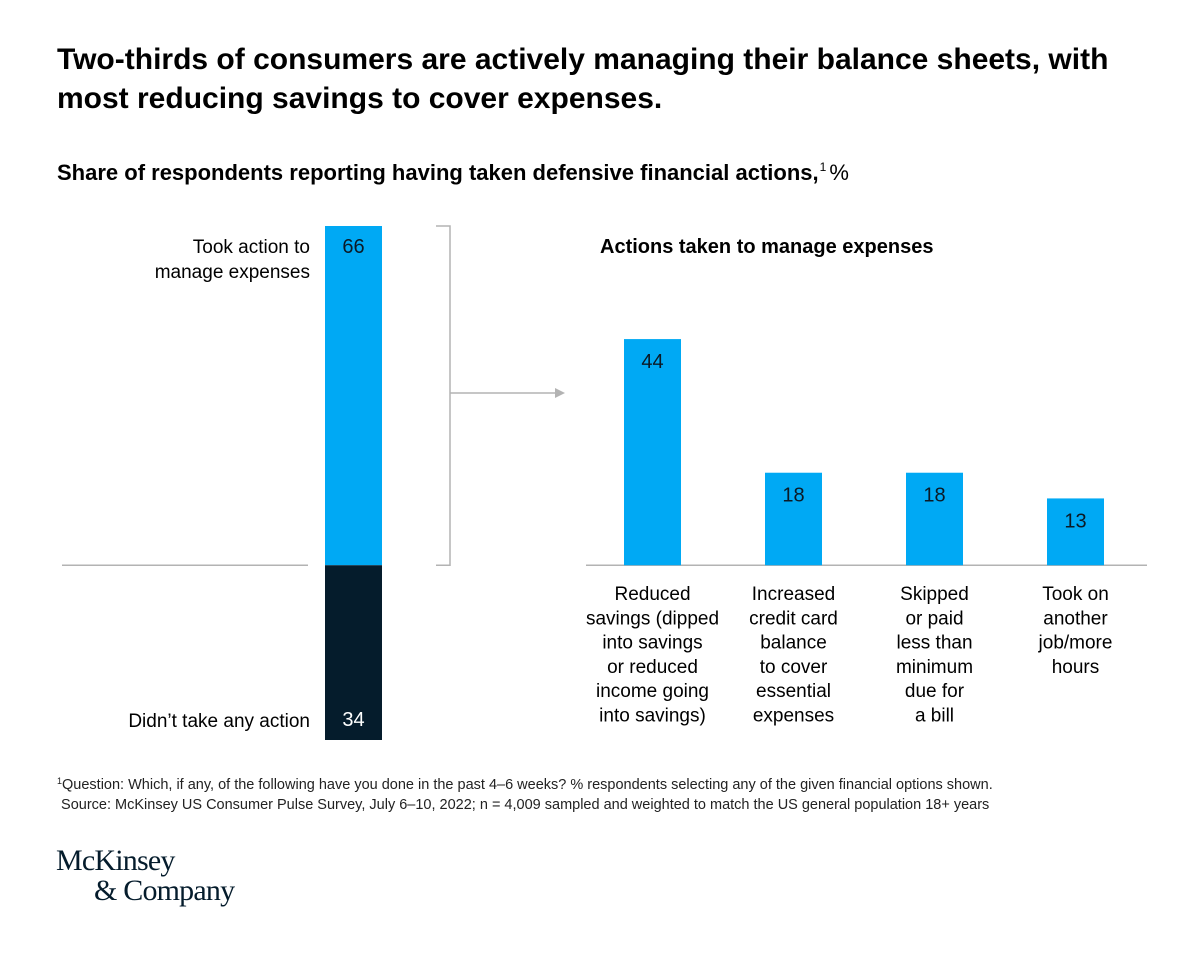  Describe the element at coordinates (652, 716) in the screenshot. I see `breakdown-category-label: into savings)` at that location.